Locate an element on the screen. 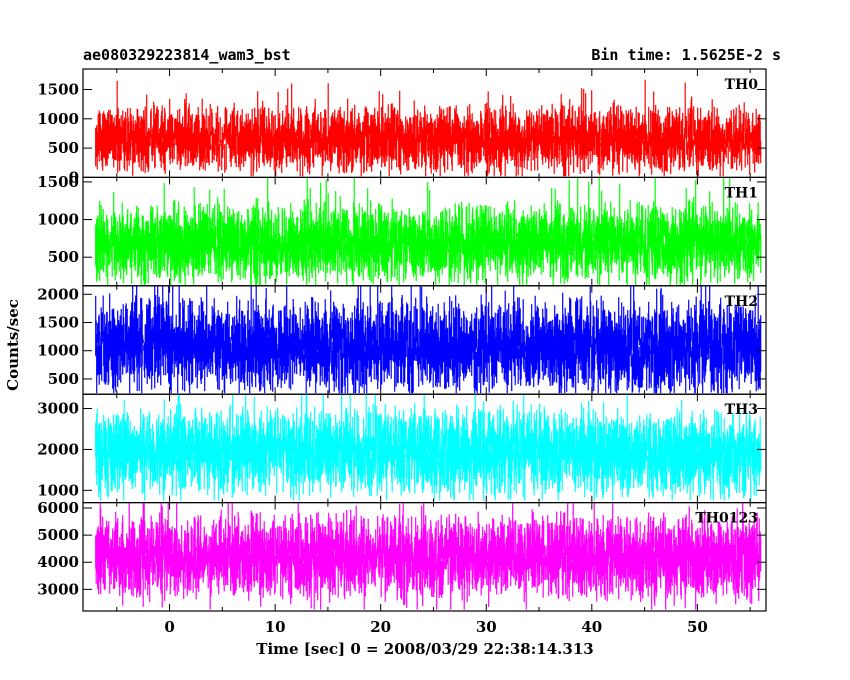 This screenshot has height=680, width=850. panel-th3: 1000 2000 3000 TH3 is located at coordinates (402, 448).